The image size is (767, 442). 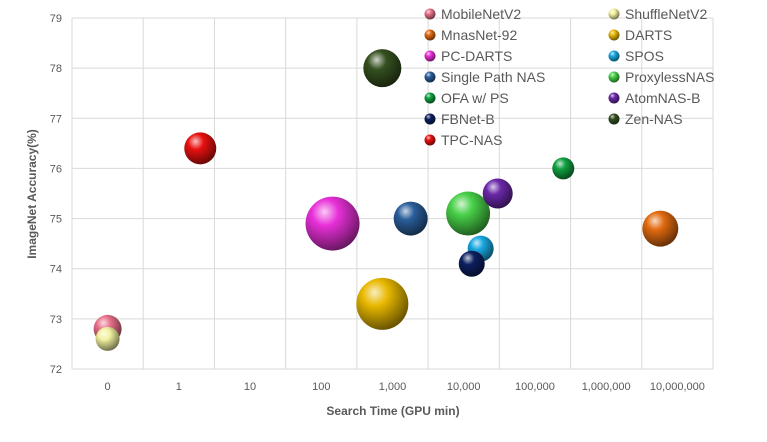 I want to click on y-tick-label: 78, so click(x=56, y=69).